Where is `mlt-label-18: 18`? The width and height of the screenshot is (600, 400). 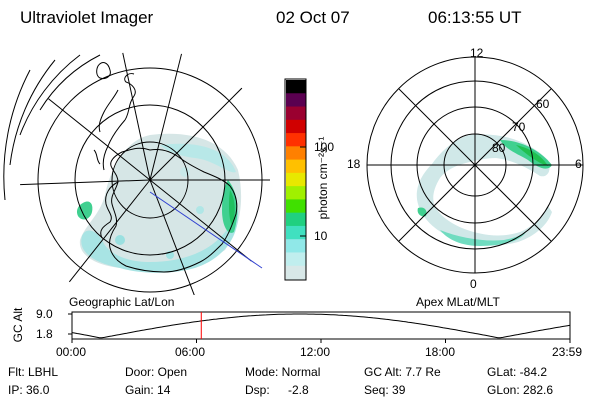 mlt-label-18: 18 is located at coordinates (354, 164).